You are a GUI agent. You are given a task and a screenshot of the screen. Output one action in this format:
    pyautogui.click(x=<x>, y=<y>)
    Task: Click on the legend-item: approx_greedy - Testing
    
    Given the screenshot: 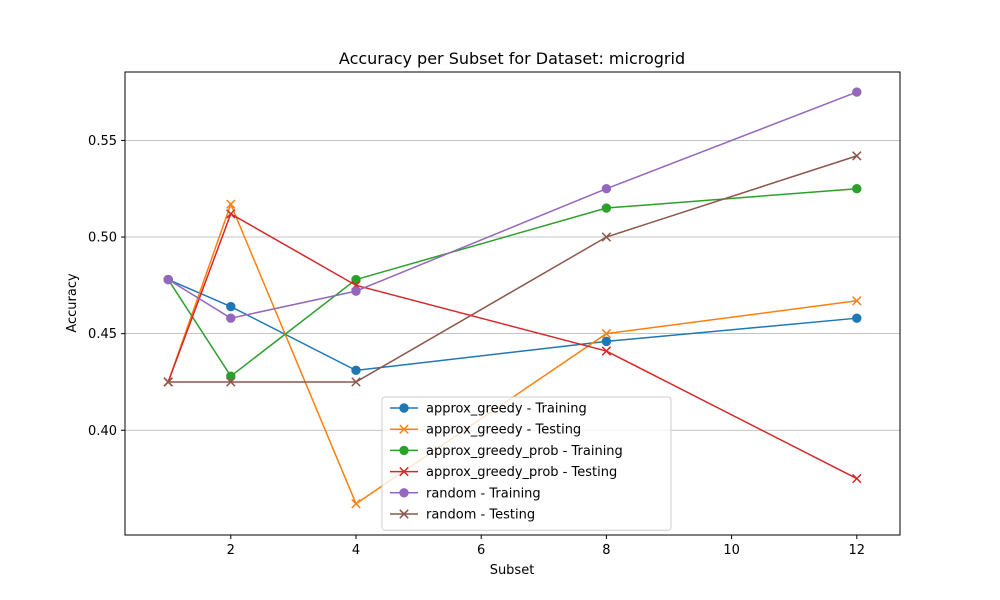 What is the action you would take?
    pyautogui.click(x=485, y=430)
    